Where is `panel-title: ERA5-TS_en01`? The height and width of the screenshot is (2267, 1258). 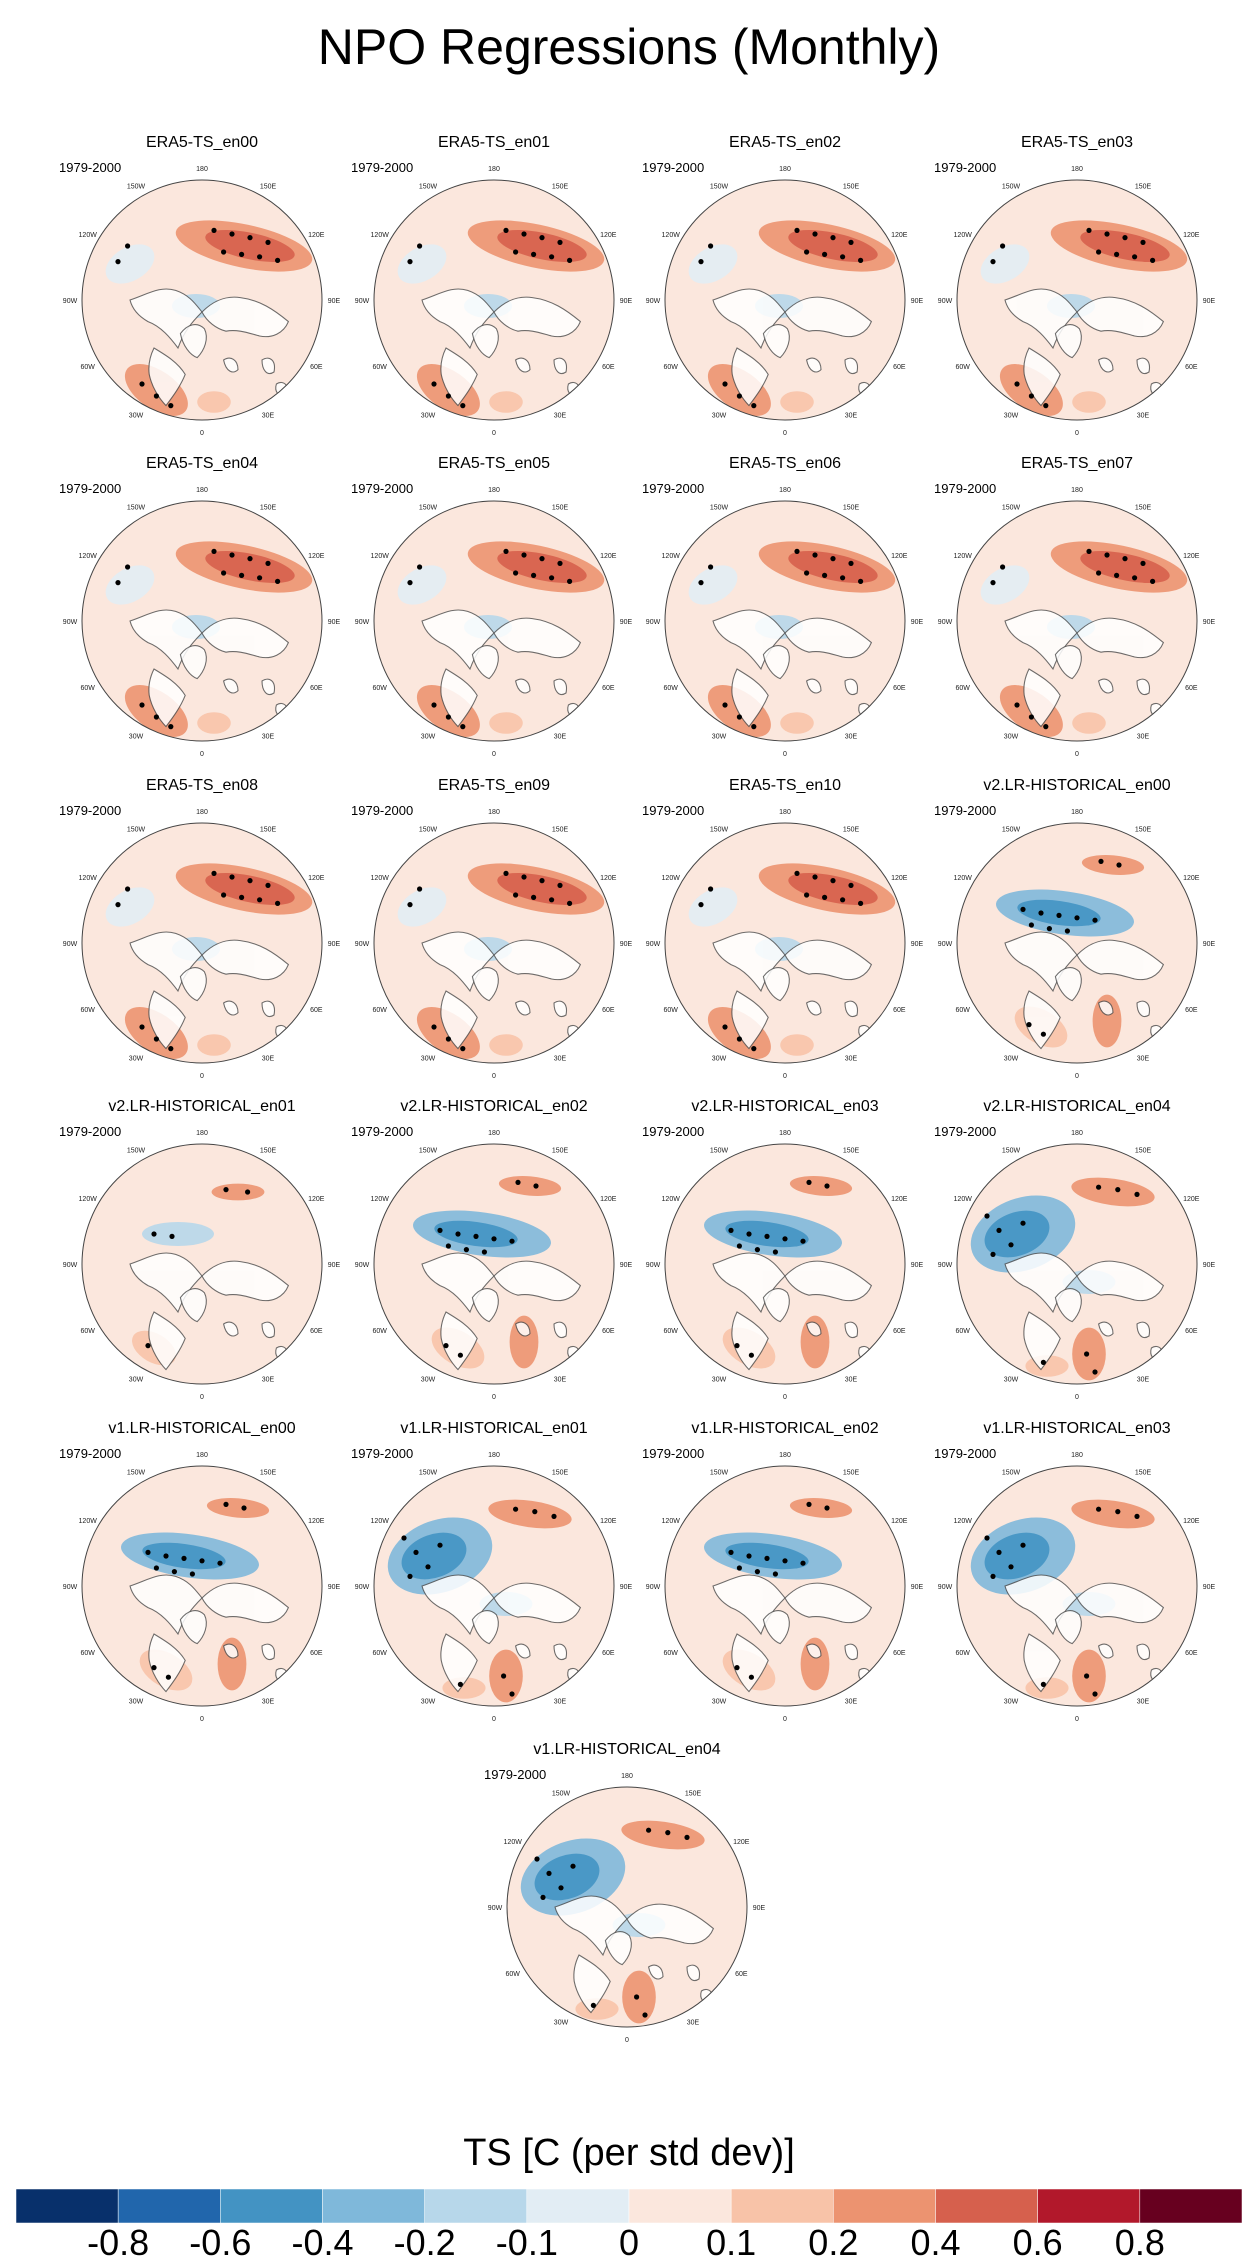
panel-title: ERA5-TS_en01 is located at coordinates (494, 142).